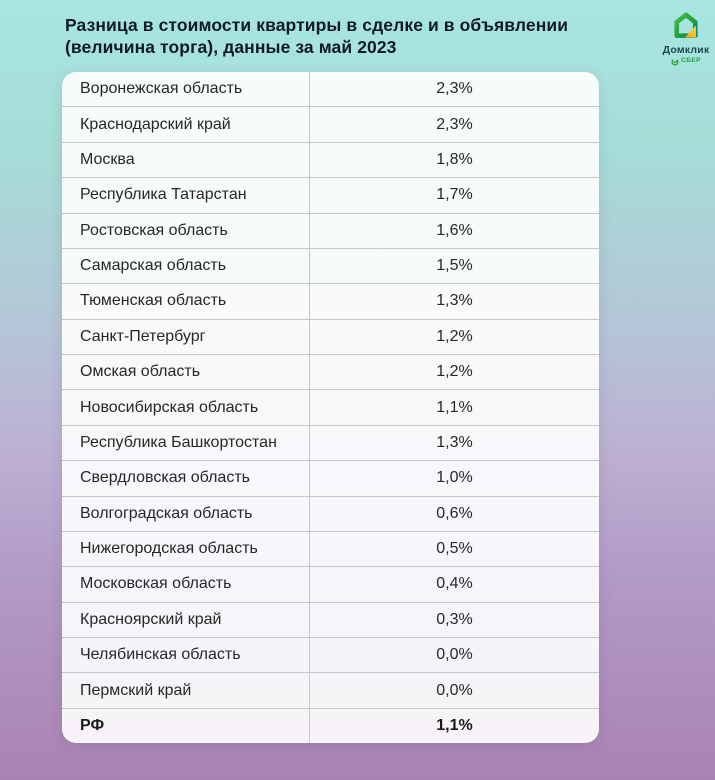 The height and width of the screenshot is (780, 715). I want to click on region-cell: Ростовская область, so click(186, 230).